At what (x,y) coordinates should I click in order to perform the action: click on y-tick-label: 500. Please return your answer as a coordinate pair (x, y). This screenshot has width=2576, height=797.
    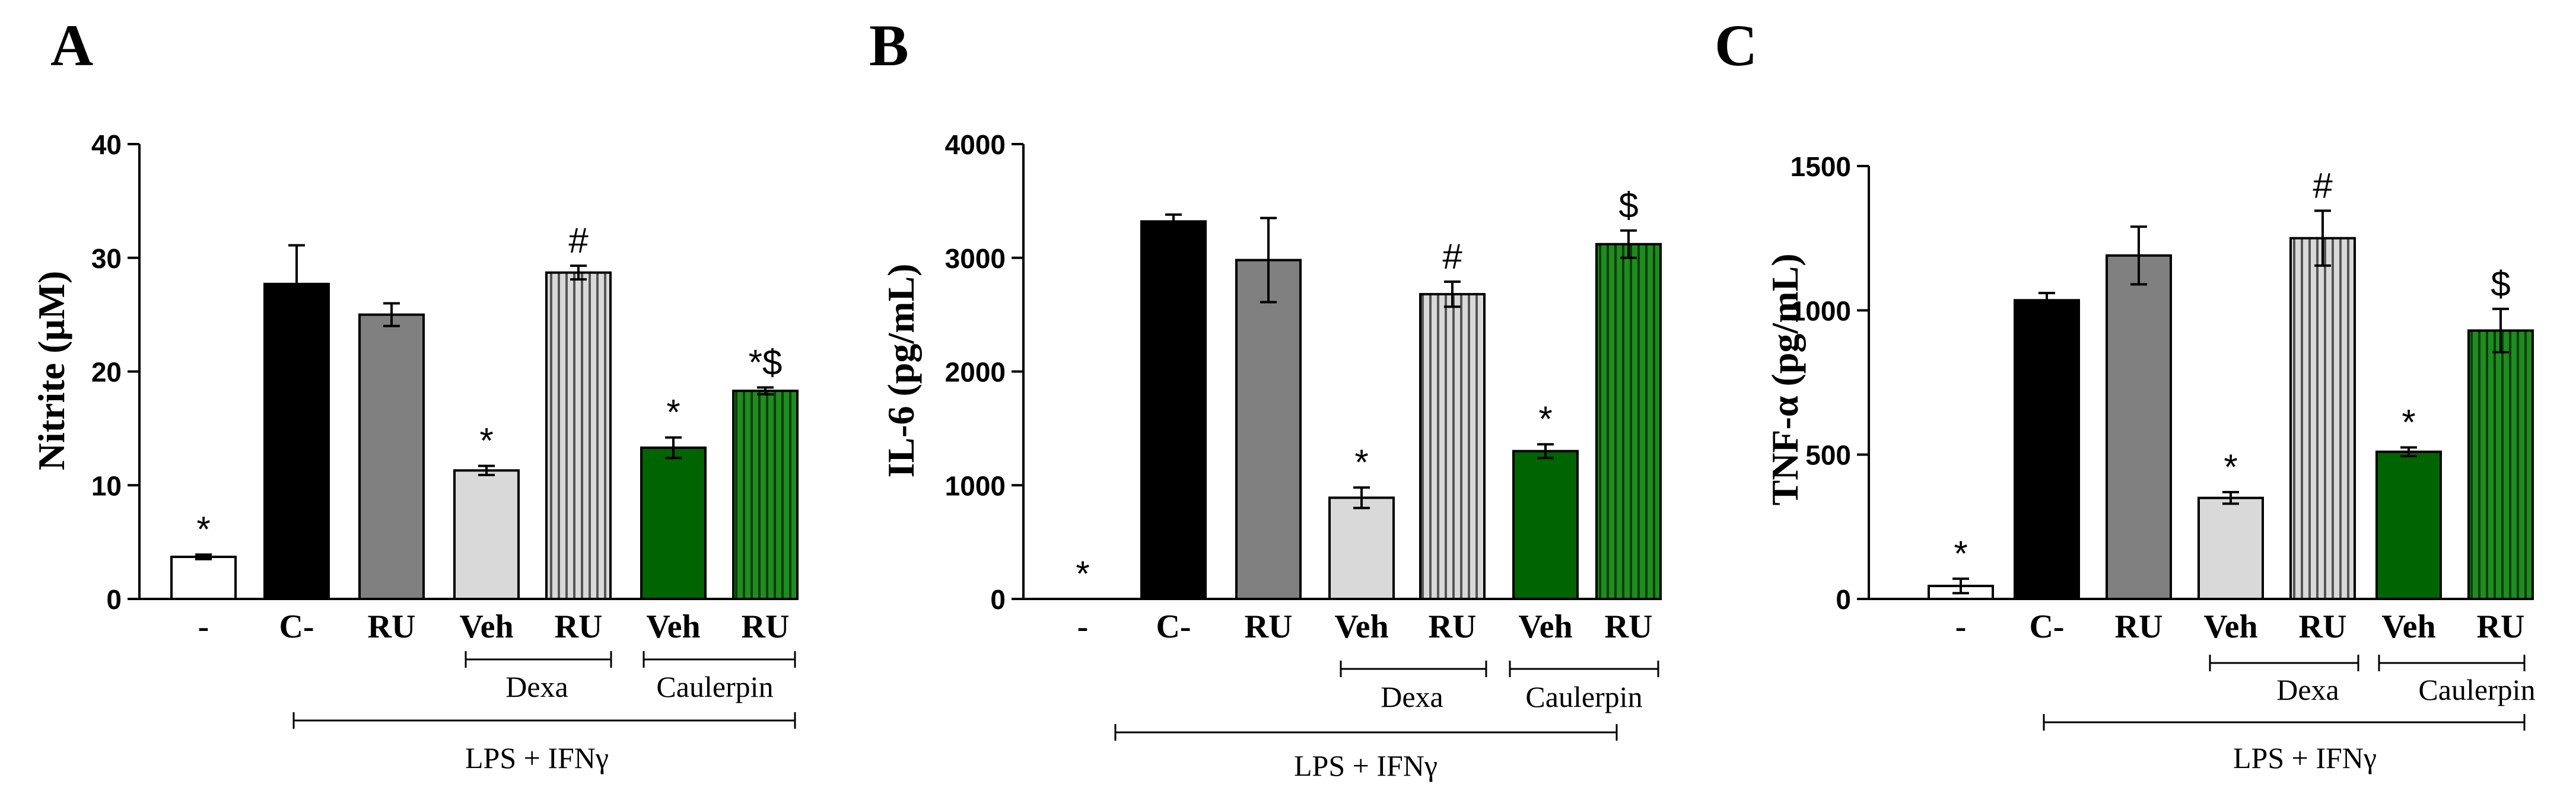
    Looking at the image, I should click on (1828, 455).